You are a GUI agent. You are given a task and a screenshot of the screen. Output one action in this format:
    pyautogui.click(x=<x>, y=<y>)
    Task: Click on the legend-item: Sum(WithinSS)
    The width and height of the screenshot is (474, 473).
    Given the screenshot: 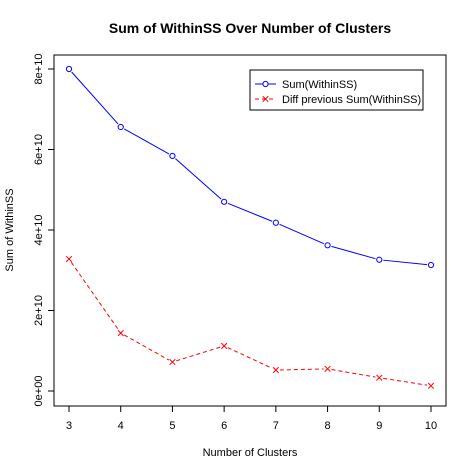 What is the action you would take?
    pyautogui.click(x=306, y=85)
    